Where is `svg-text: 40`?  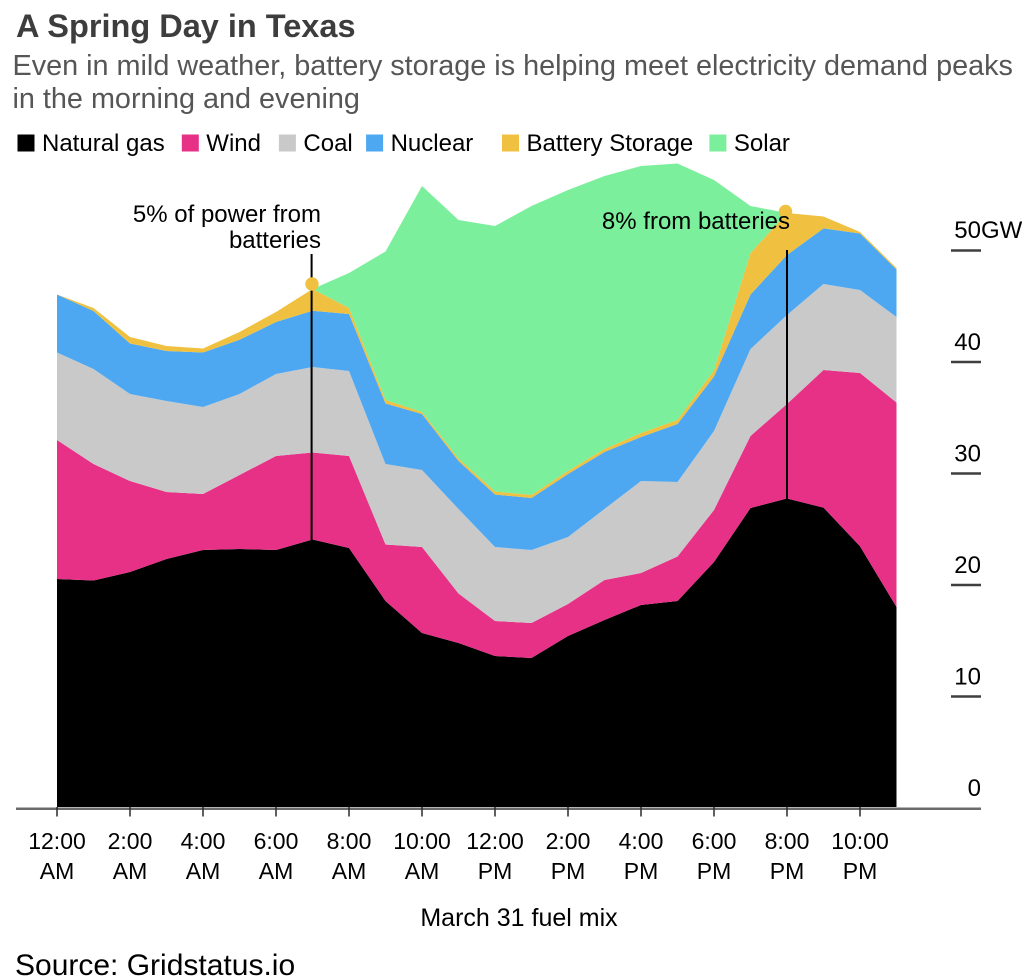 svg-text: 40 is located at coordinates (967, 342).